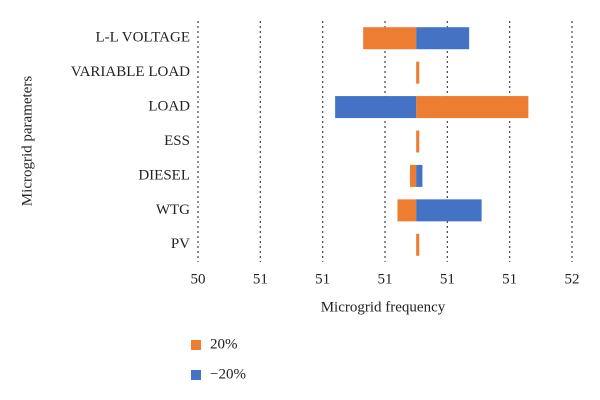 This screenshot has width=600, height=400. I want to click on y-tick-label: VARIABLE LOAD, so click(130, 72).